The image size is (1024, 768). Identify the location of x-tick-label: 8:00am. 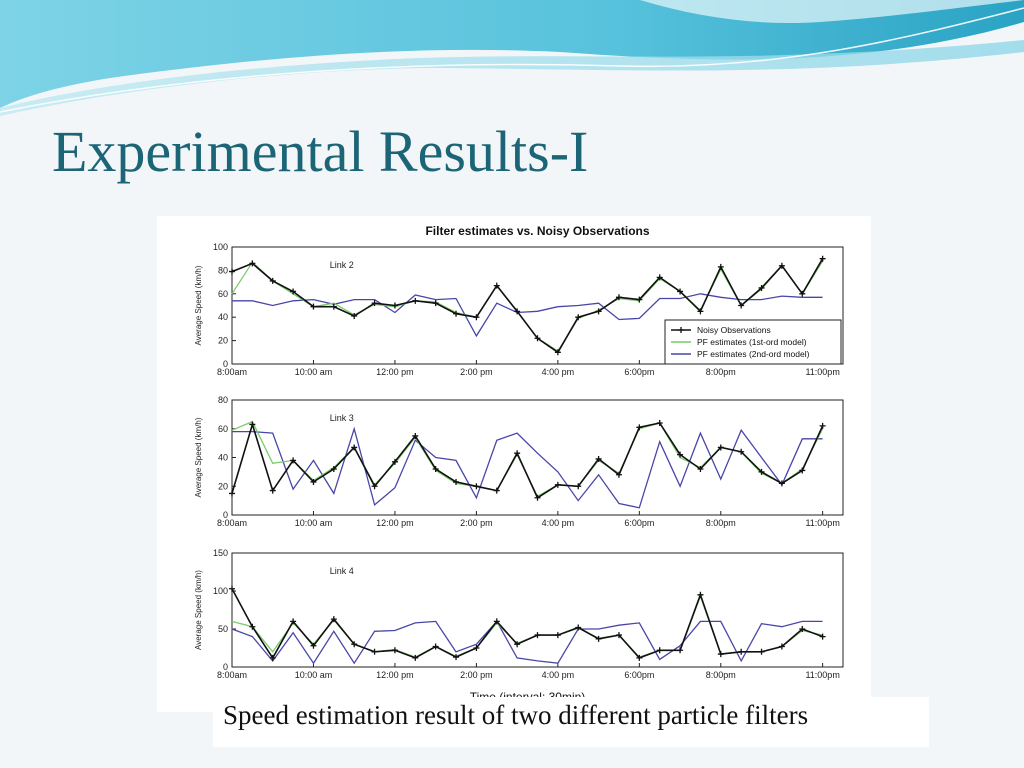
(232, 675).